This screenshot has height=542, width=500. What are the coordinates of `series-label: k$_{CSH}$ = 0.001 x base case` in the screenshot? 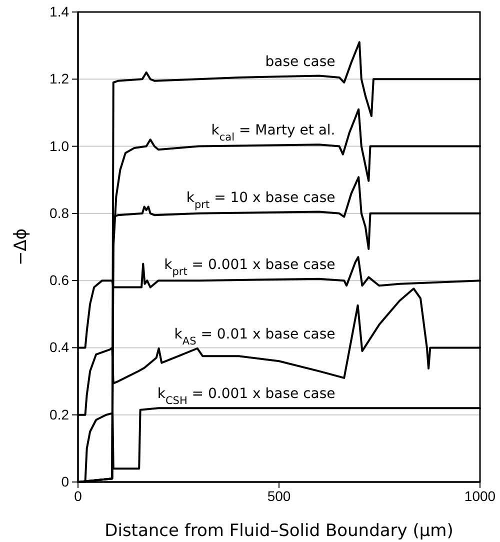 It's located at (246, 397).